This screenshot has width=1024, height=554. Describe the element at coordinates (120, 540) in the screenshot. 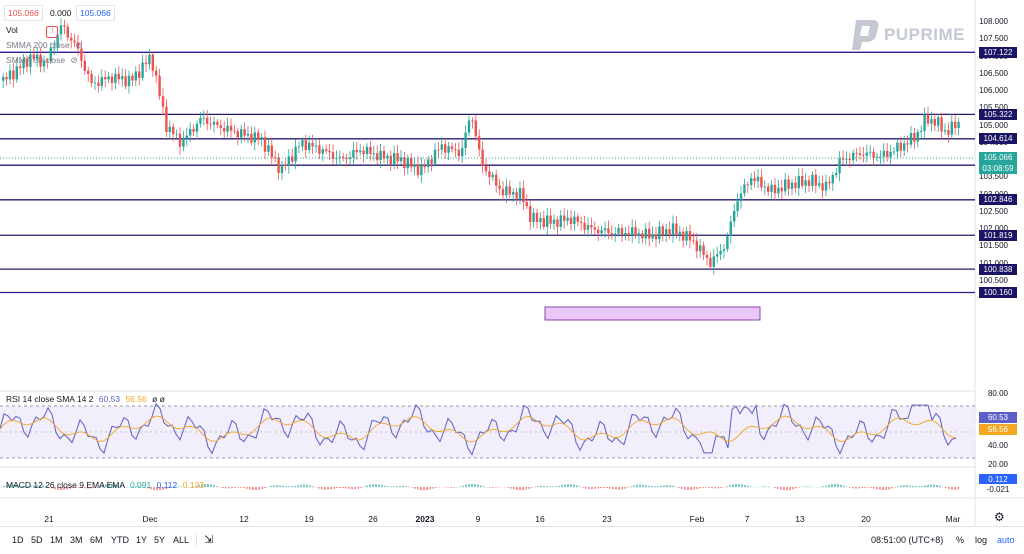

I see `timeframe-button-ytd: YTD` at that location.